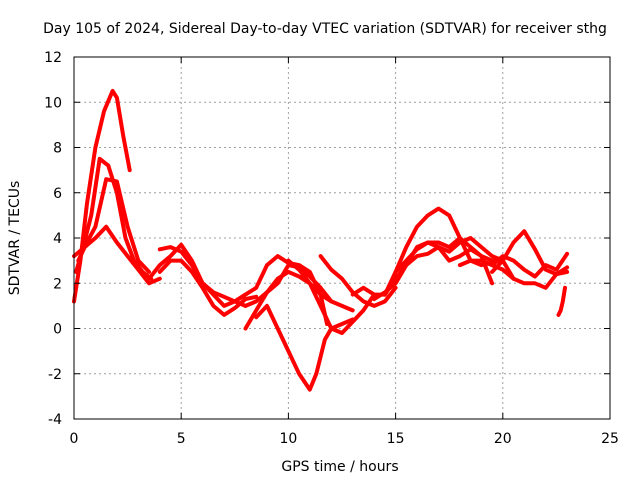 This screenshot has width=640, height=480. I want to click on y-tick-label: -4, so click(55, 420).